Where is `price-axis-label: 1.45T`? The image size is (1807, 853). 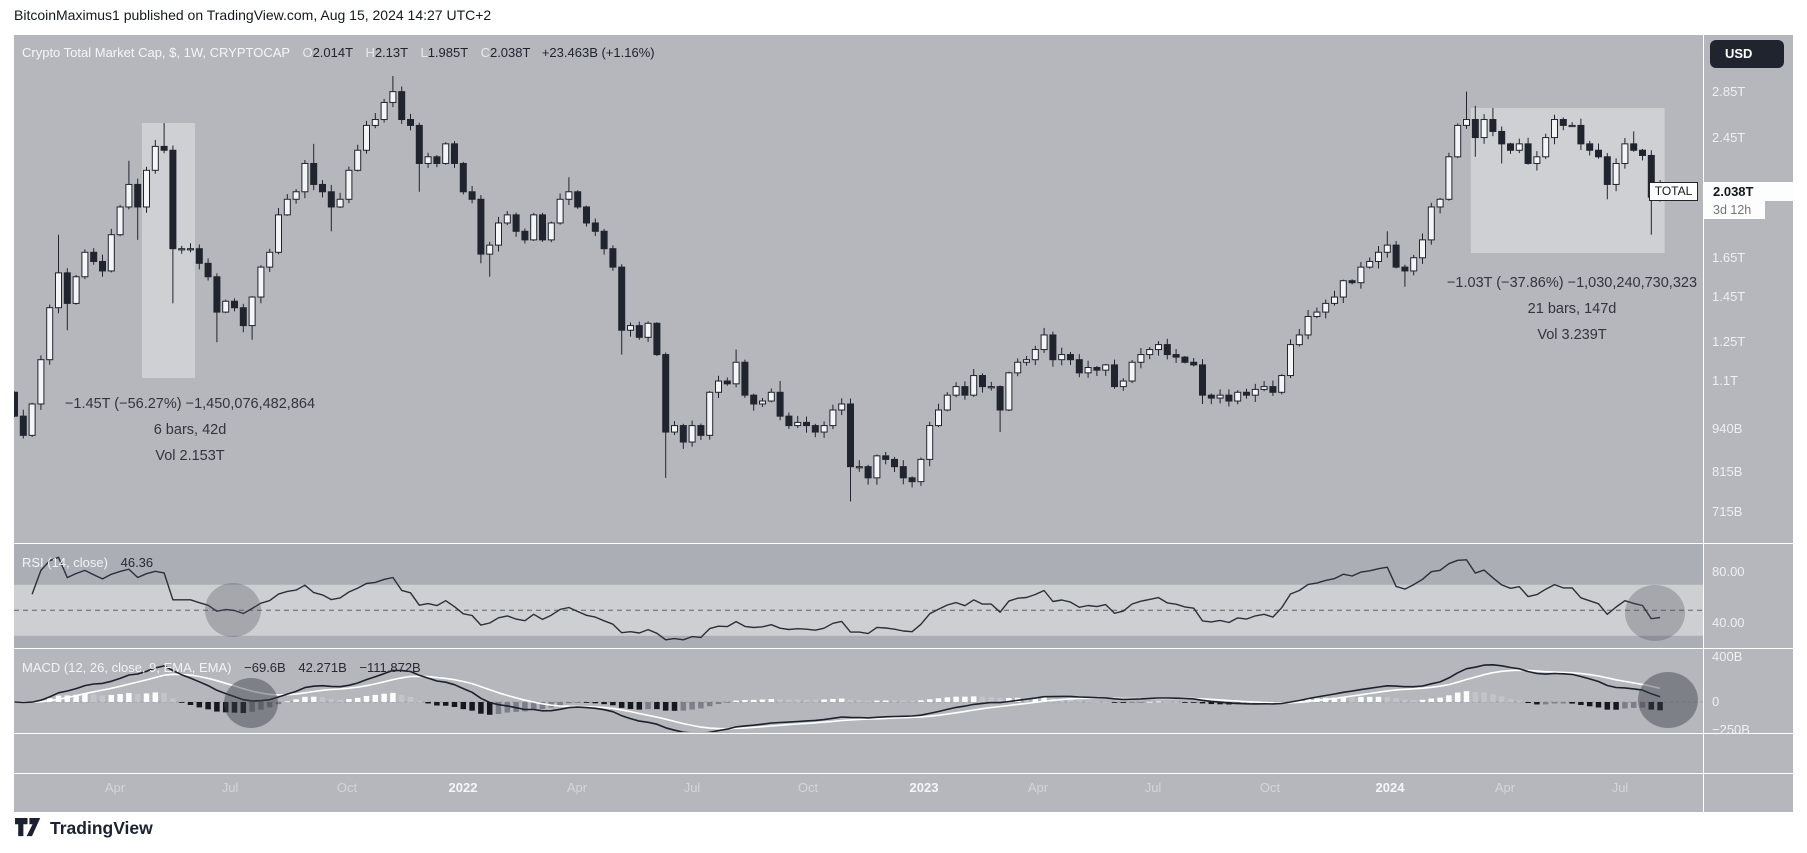
price-axis-label: 1.45T is located at coordinates (1729, 297).